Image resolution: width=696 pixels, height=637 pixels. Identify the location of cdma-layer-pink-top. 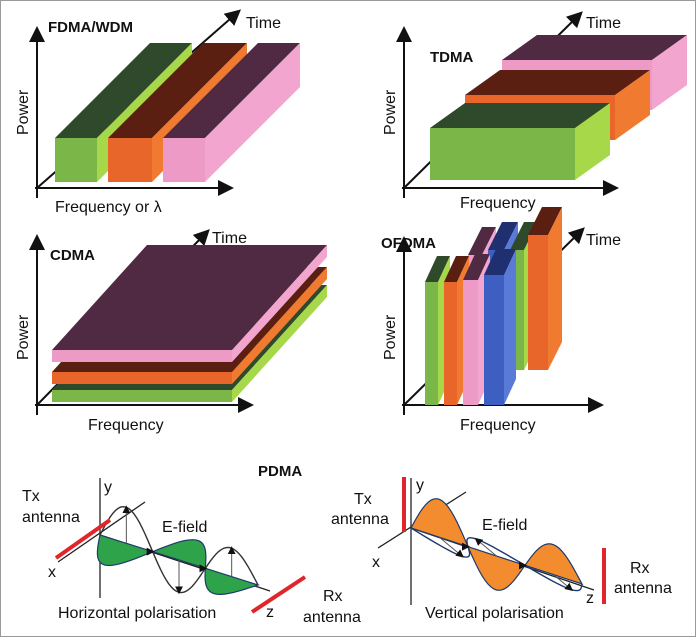
(189, 297).